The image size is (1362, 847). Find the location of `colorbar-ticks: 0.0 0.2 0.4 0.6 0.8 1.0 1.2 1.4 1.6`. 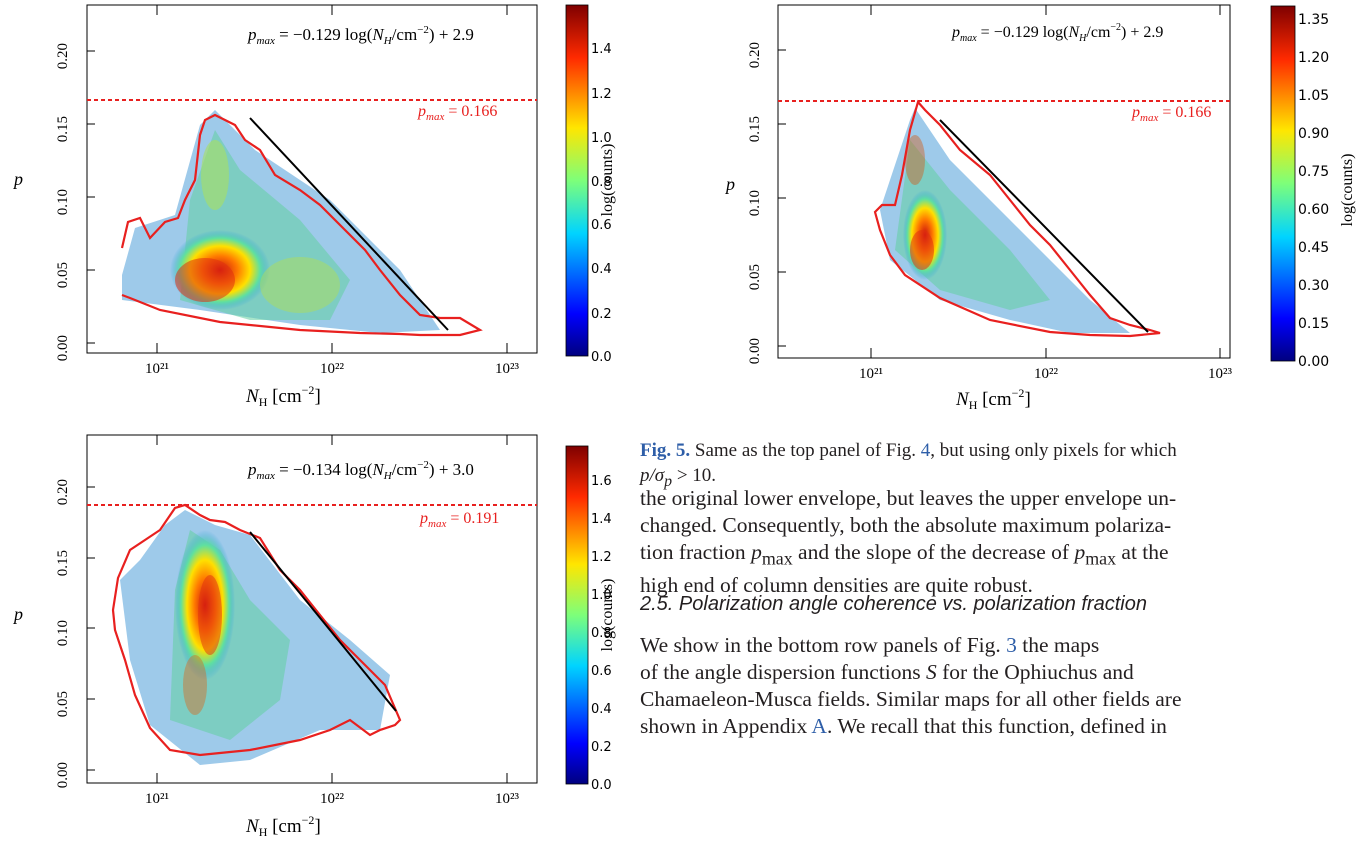

colorbar-ticks: 0.0 0.2 0.4 0.6 0.8 1.0 1.2 1.4 1.6 is located at coordinates (601, 633).